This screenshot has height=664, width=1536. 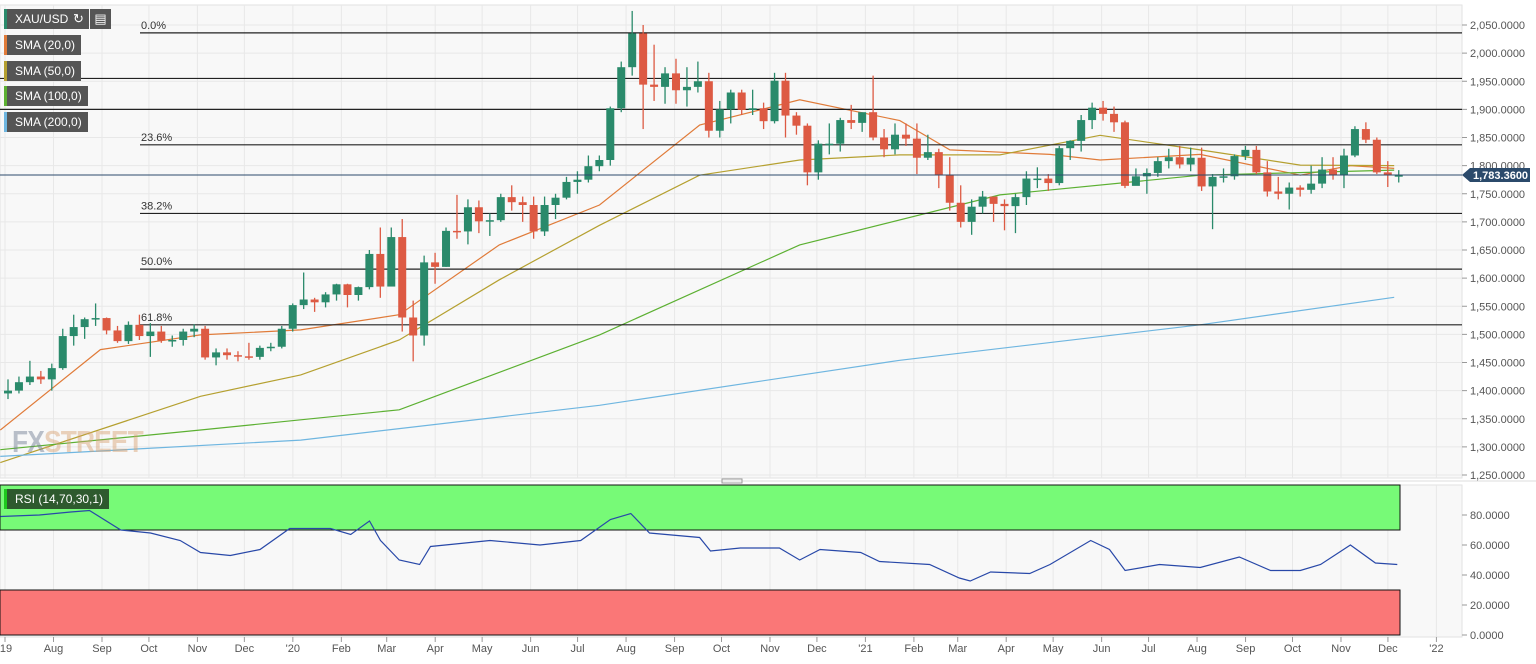 What do you see at coordinates (1497, 420) in the screenshot?
I see `y-tick-label: 1,350.0000` at bounding box center [1497, 420].